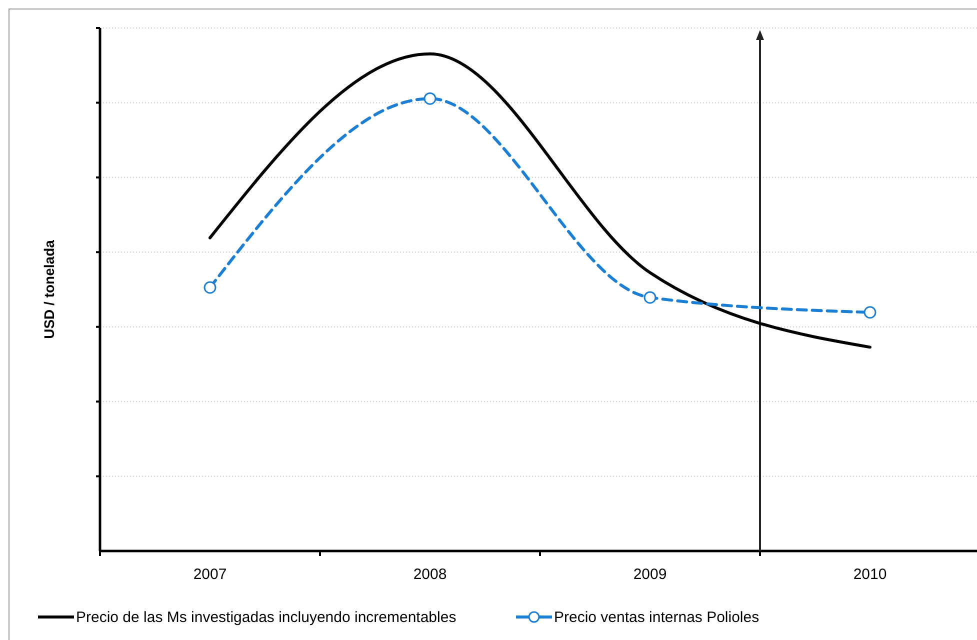 This screenshot has height=640, width=977. Describe the element at coordinates (430, 574) in the screenshot. I see `x-tick-label: 2008` at that location.